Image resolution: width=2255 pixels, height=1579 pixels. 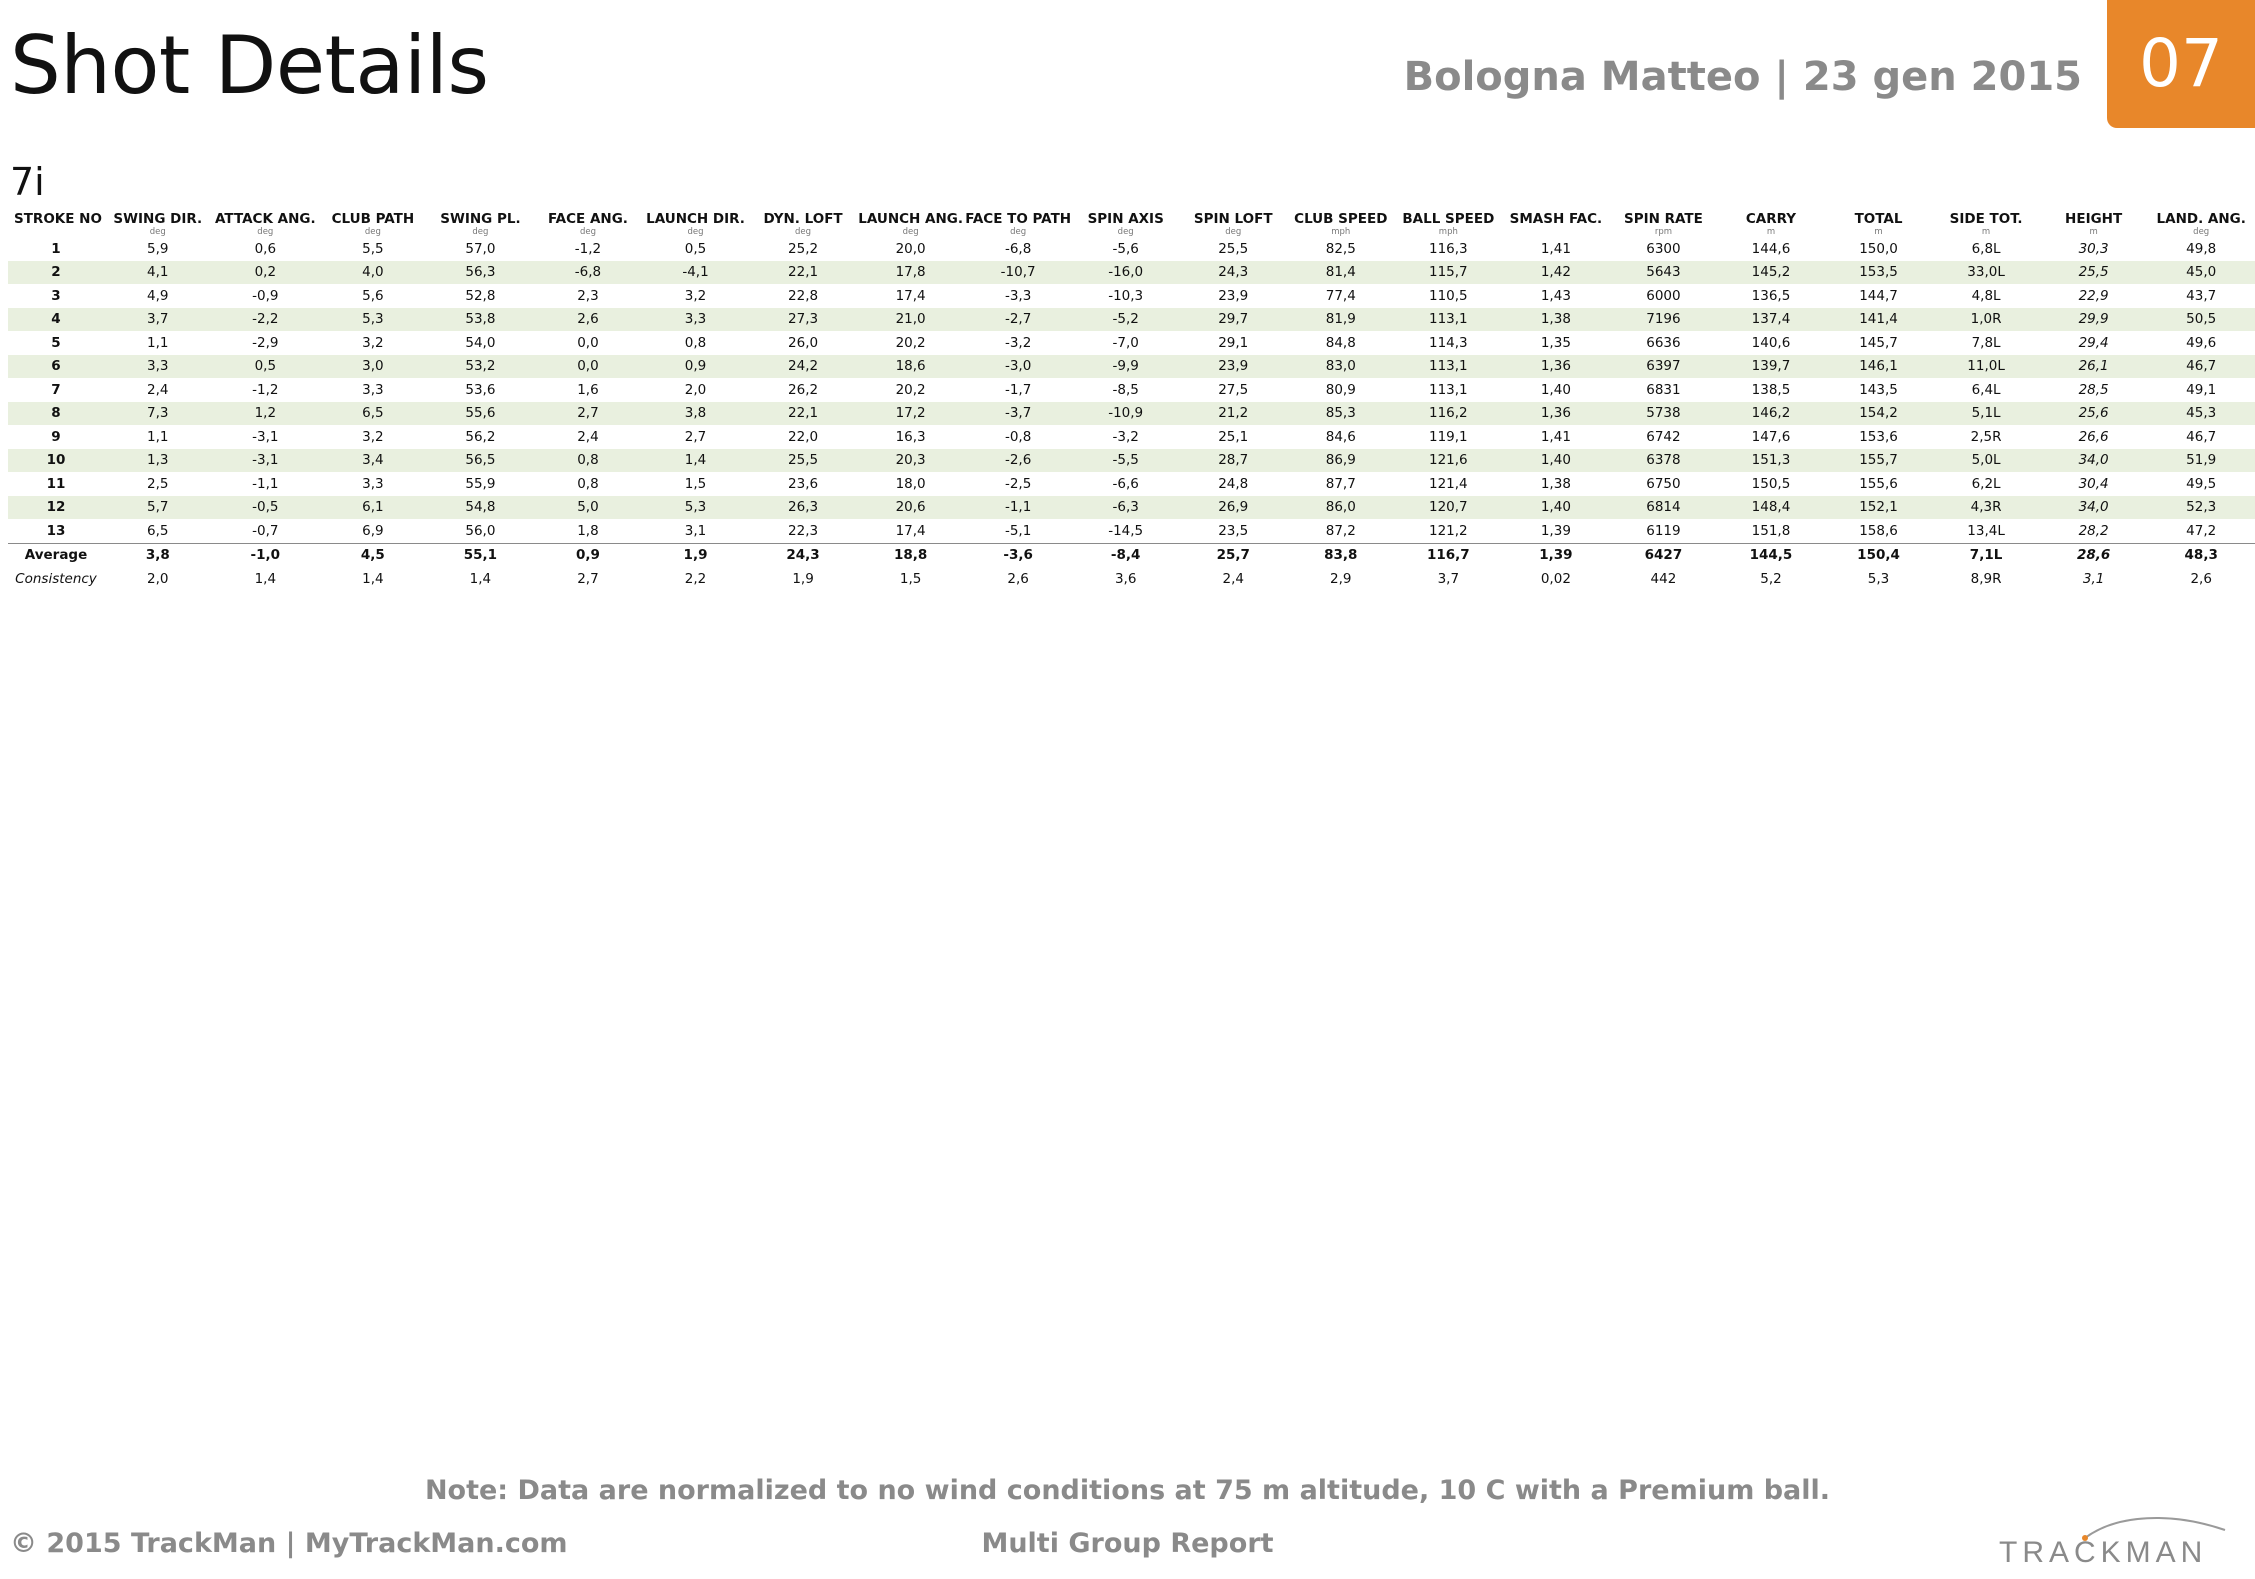 I want to click on table-cell: 22,1, so click(x=803, y=413).